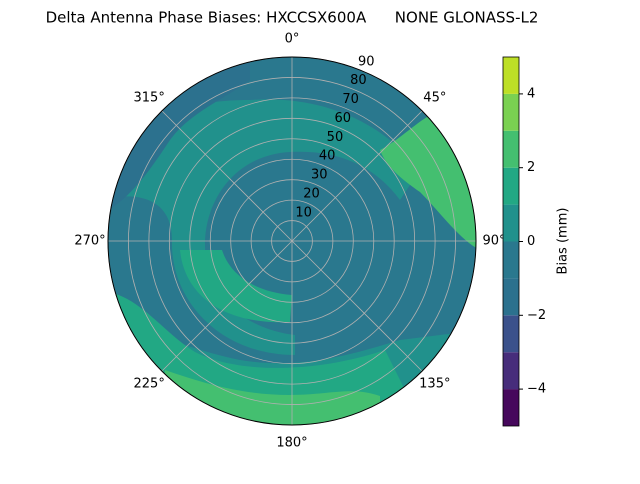 The width and height of the screenshot is (640, 484). I want to click on r-tick-label: 20, so click(311, 193).